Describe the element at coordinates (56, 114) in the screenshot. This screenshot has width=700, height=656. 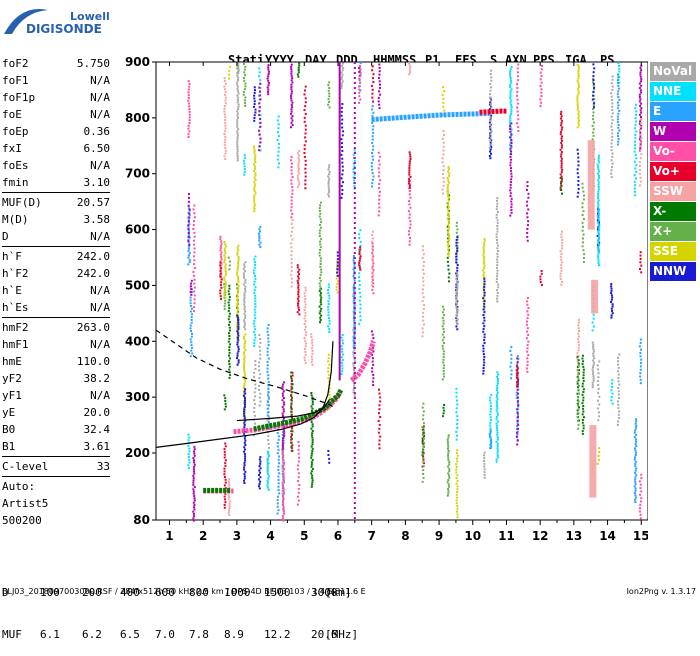
I see `param-row: foE N/A` at that location.